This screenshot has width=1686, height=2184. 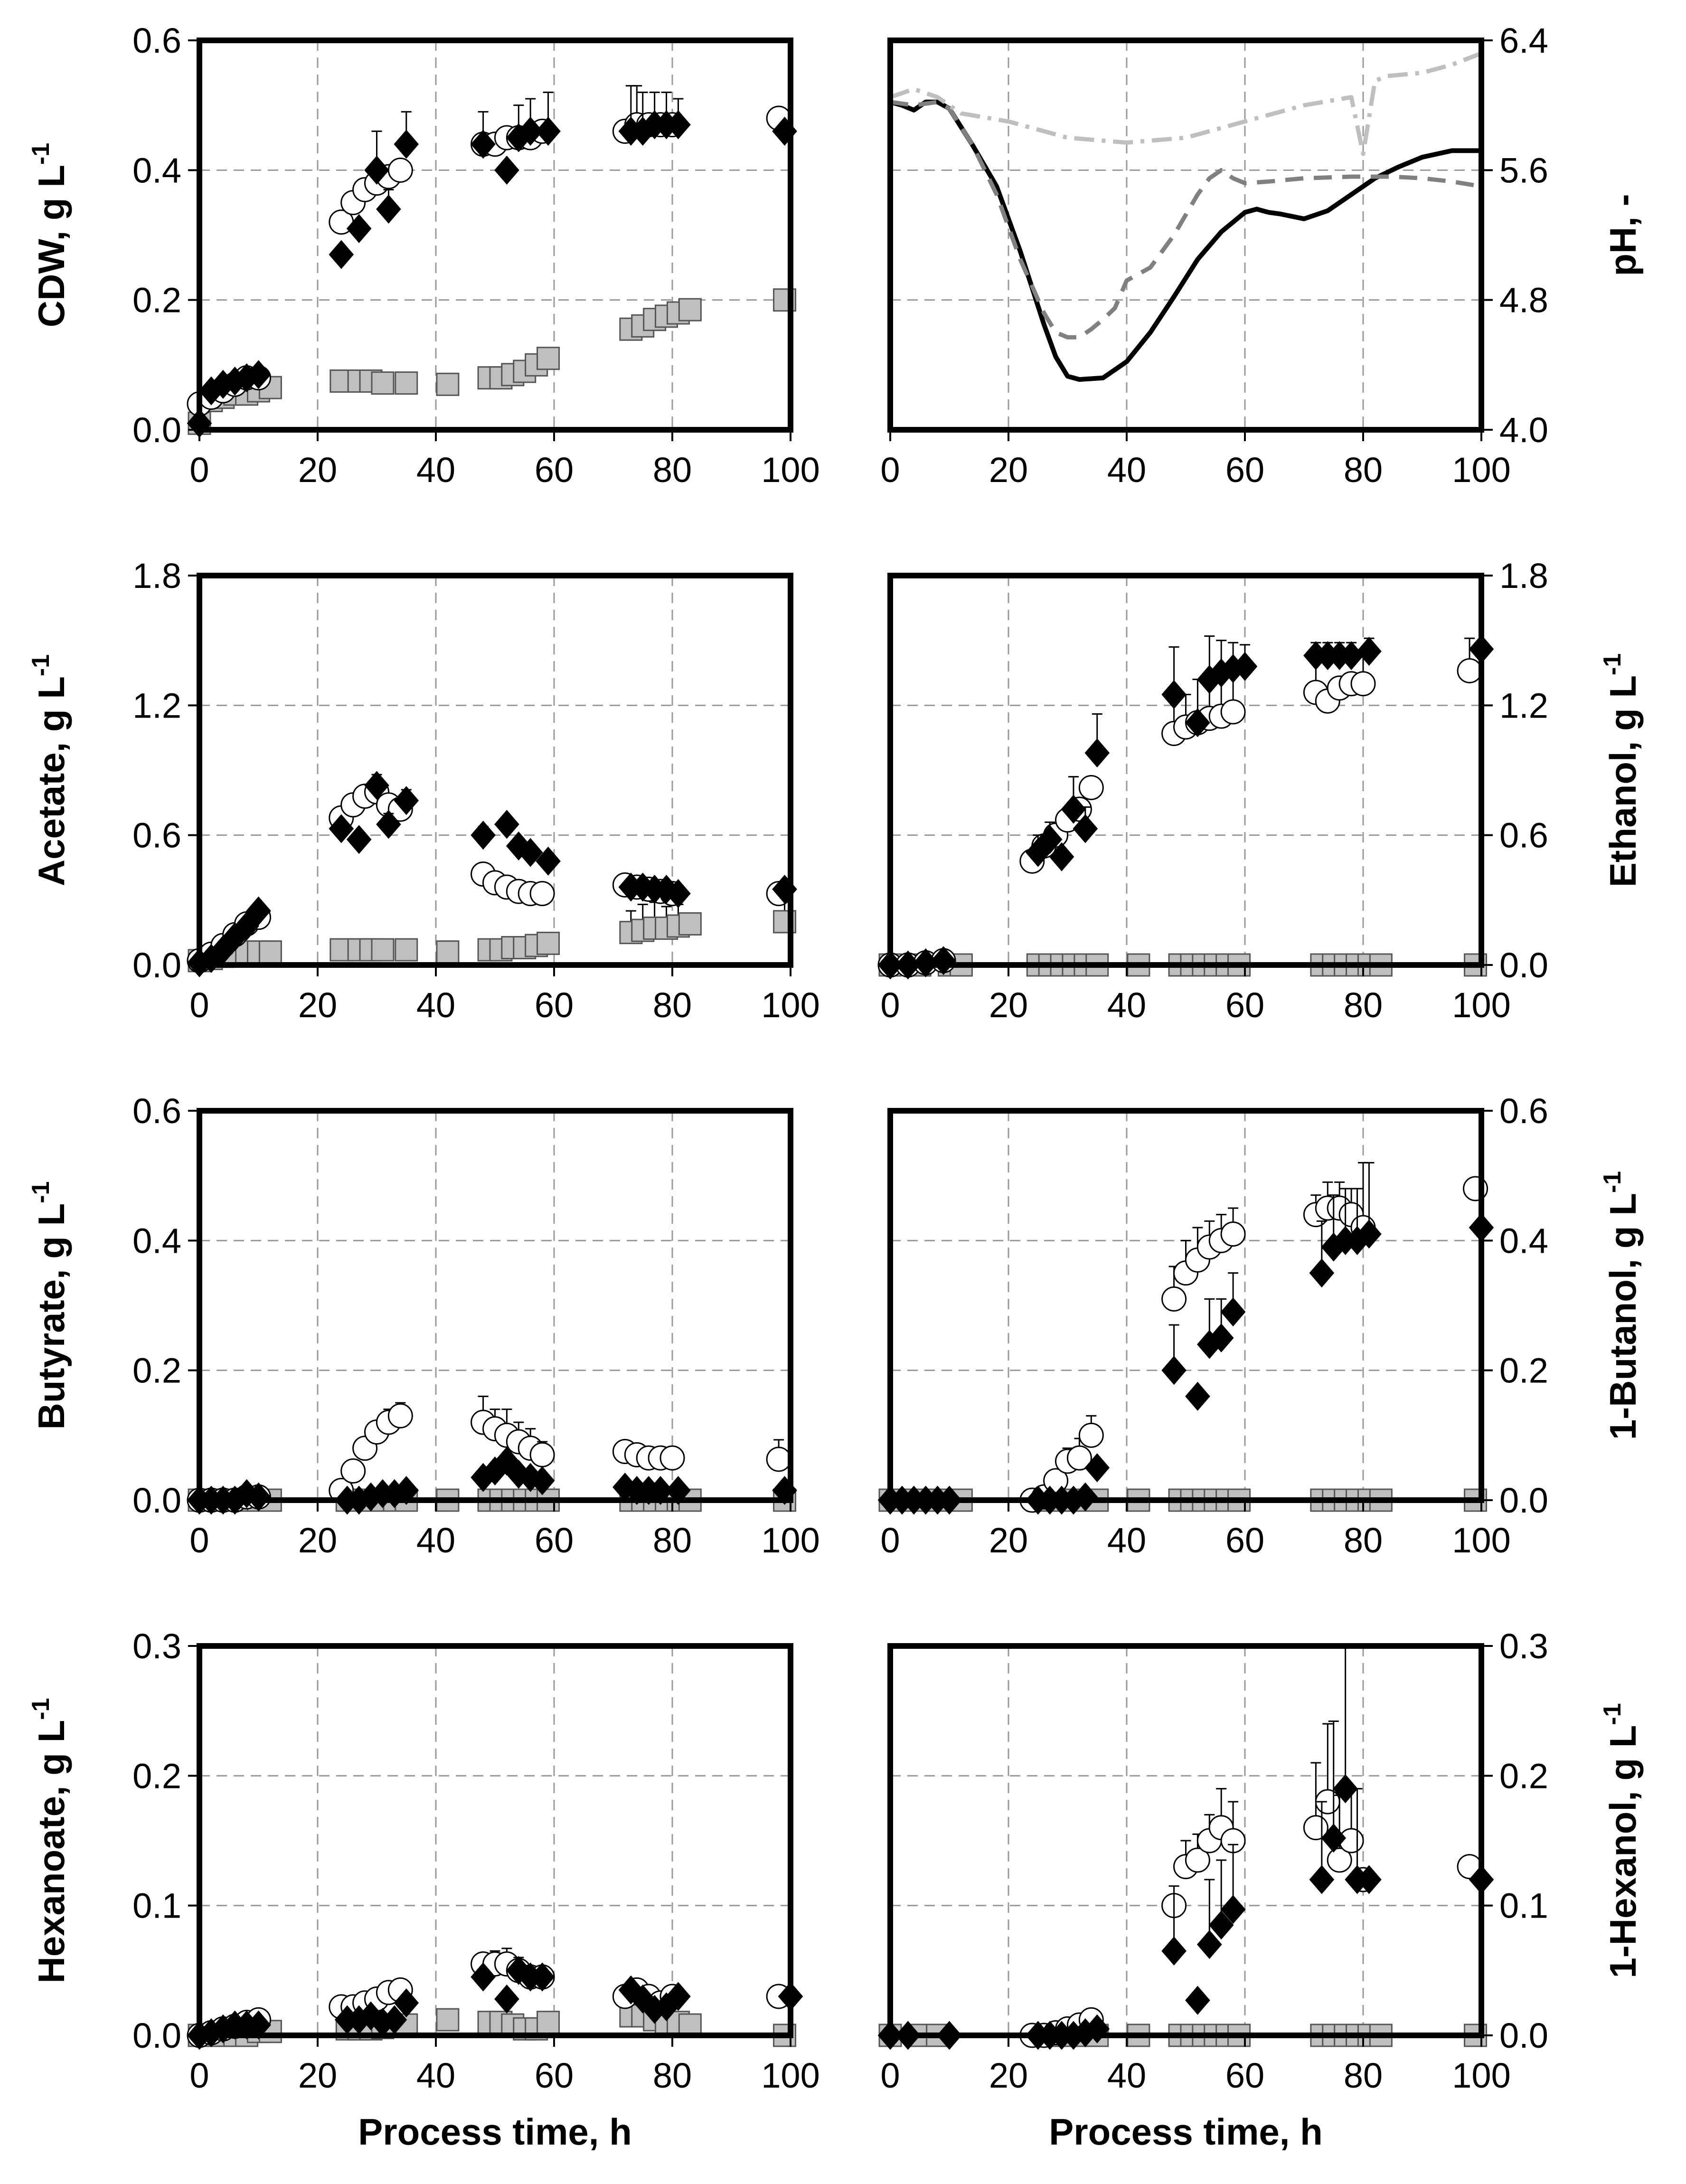 What do you see at coordinates (41, 665) in the screenshot?
I see `y-axis-title-superscript: -1` at bounding box center [41, 665].